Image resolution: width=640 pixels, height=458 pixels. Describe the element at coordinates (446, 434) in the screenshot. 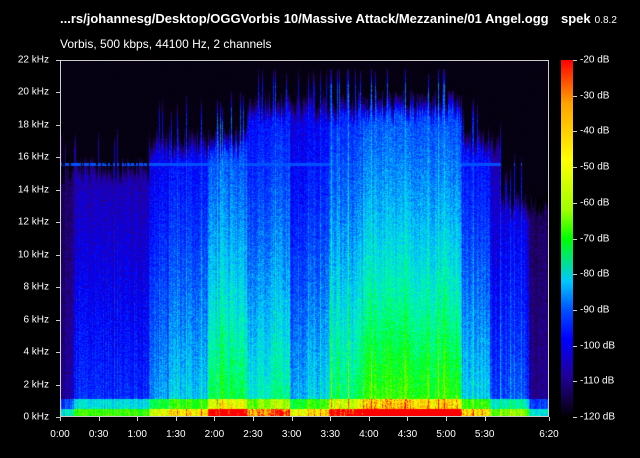

I see `time-tick-label: 5:00` at that location.